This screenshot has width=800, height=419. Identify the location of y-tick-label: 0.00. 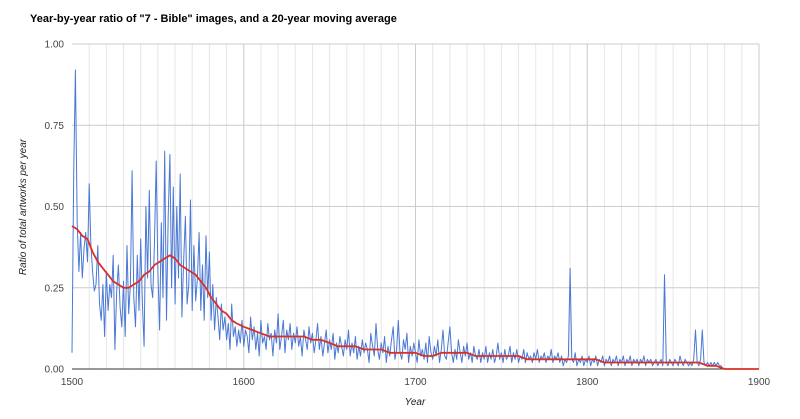
(55, 370).